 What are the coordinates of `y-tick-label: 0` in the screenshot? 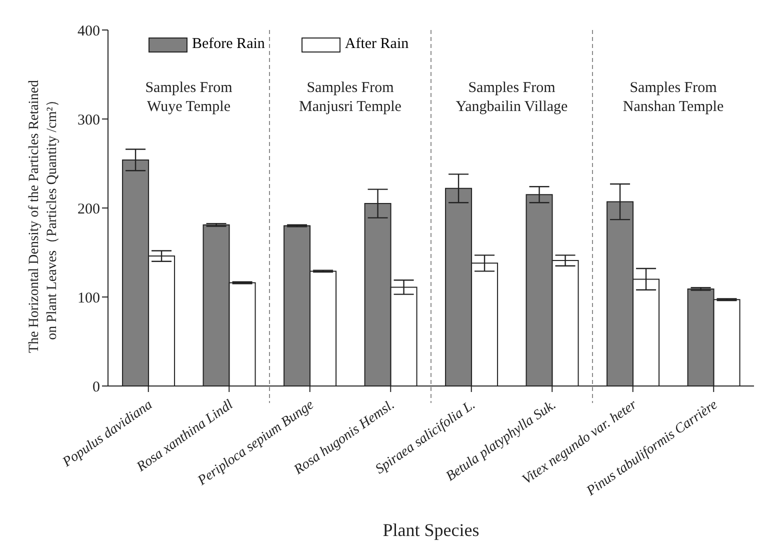 It's located at (96, 387).